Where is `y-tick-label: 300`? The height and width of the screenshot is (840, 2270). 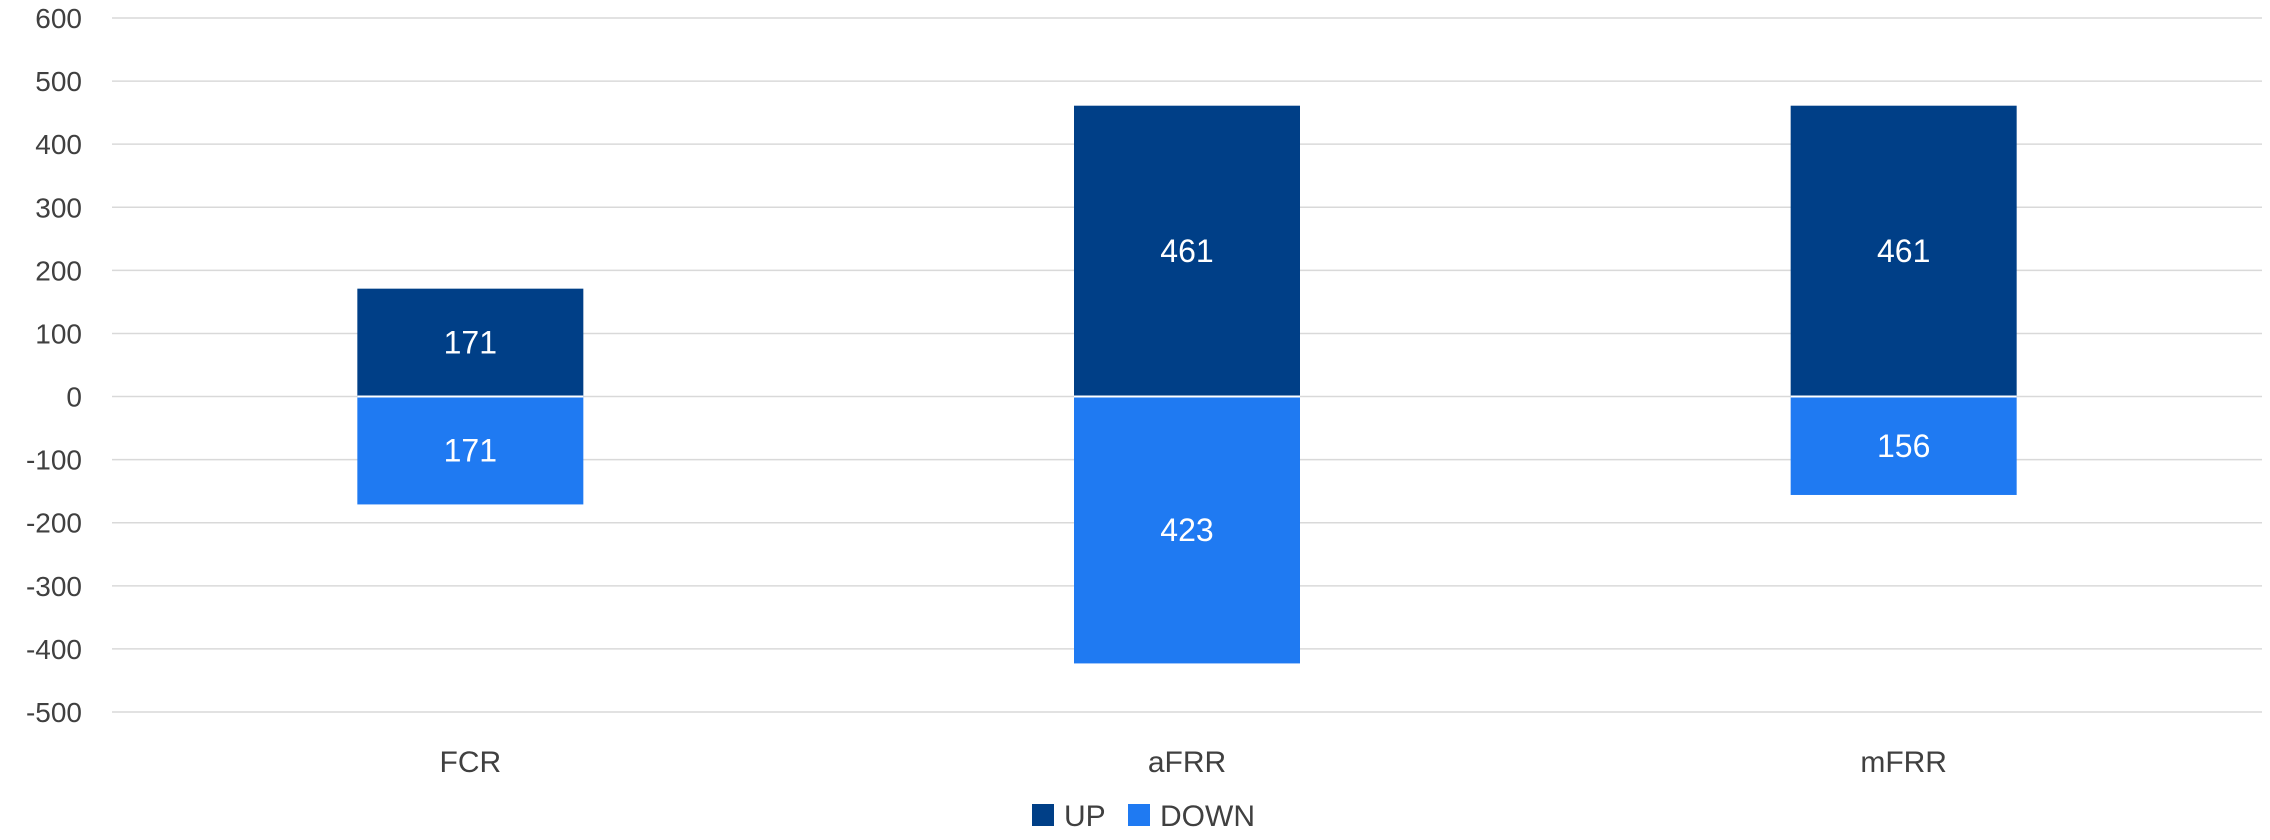
y-tick-label: 300 is located at coordinates (58, 207).